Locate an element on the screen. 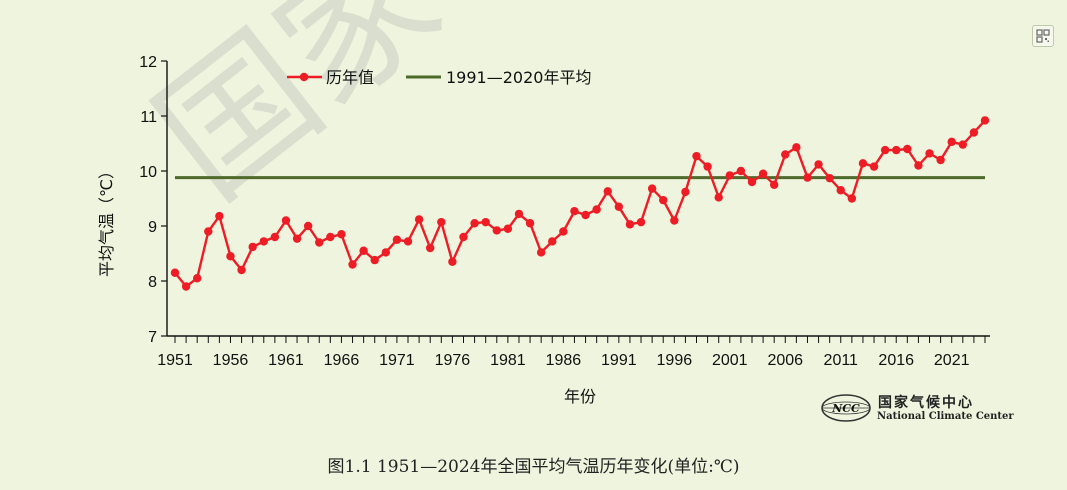  globe-logo-icon: NCC is located at coordinates (846, 408).